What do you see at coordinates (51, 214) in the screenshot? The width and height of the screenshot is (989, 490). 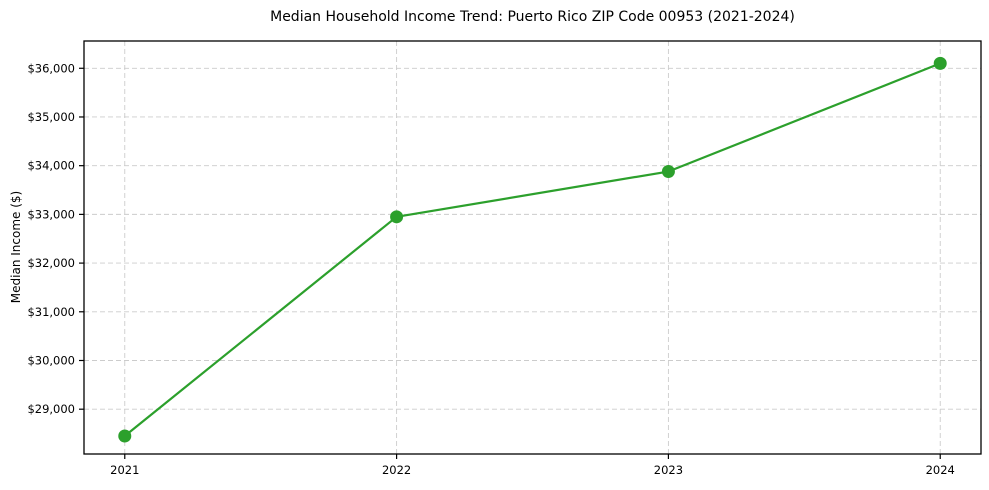 I see `y-tick-label: $33,000` at bounding box center [51, 214].